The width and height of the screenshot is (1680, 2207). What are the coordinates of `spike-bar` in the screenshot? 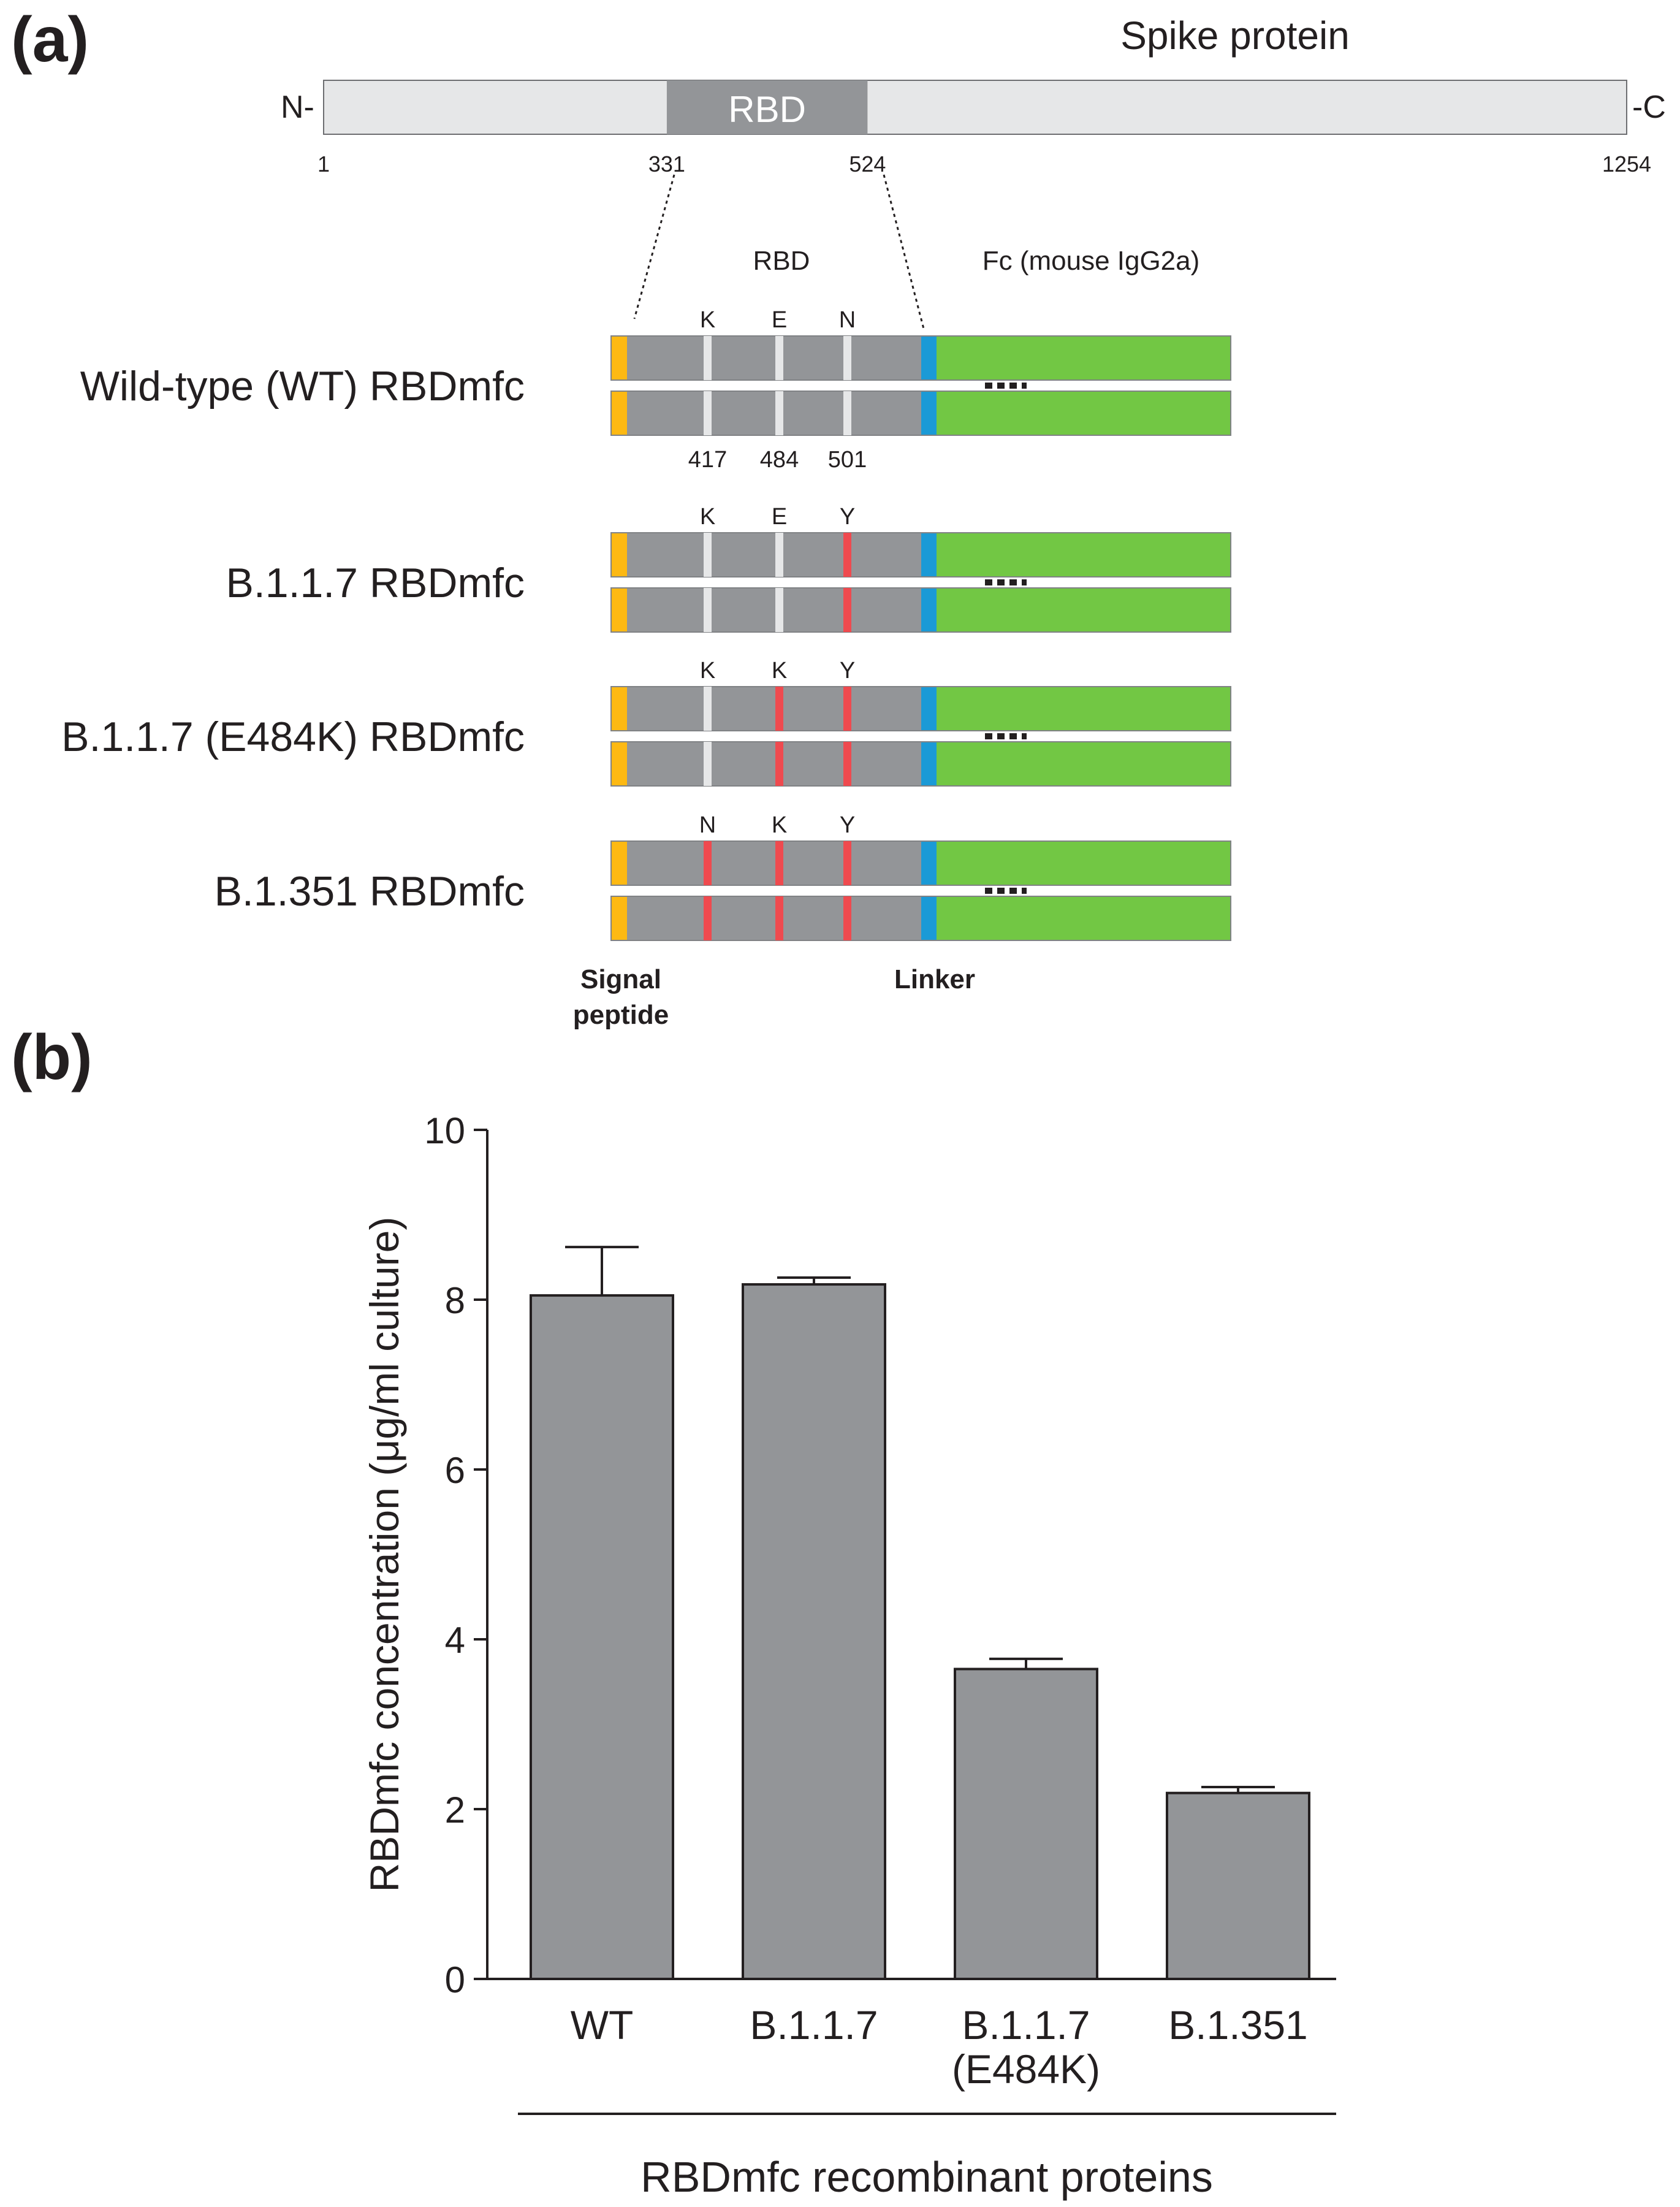 It's located at (975, 108).